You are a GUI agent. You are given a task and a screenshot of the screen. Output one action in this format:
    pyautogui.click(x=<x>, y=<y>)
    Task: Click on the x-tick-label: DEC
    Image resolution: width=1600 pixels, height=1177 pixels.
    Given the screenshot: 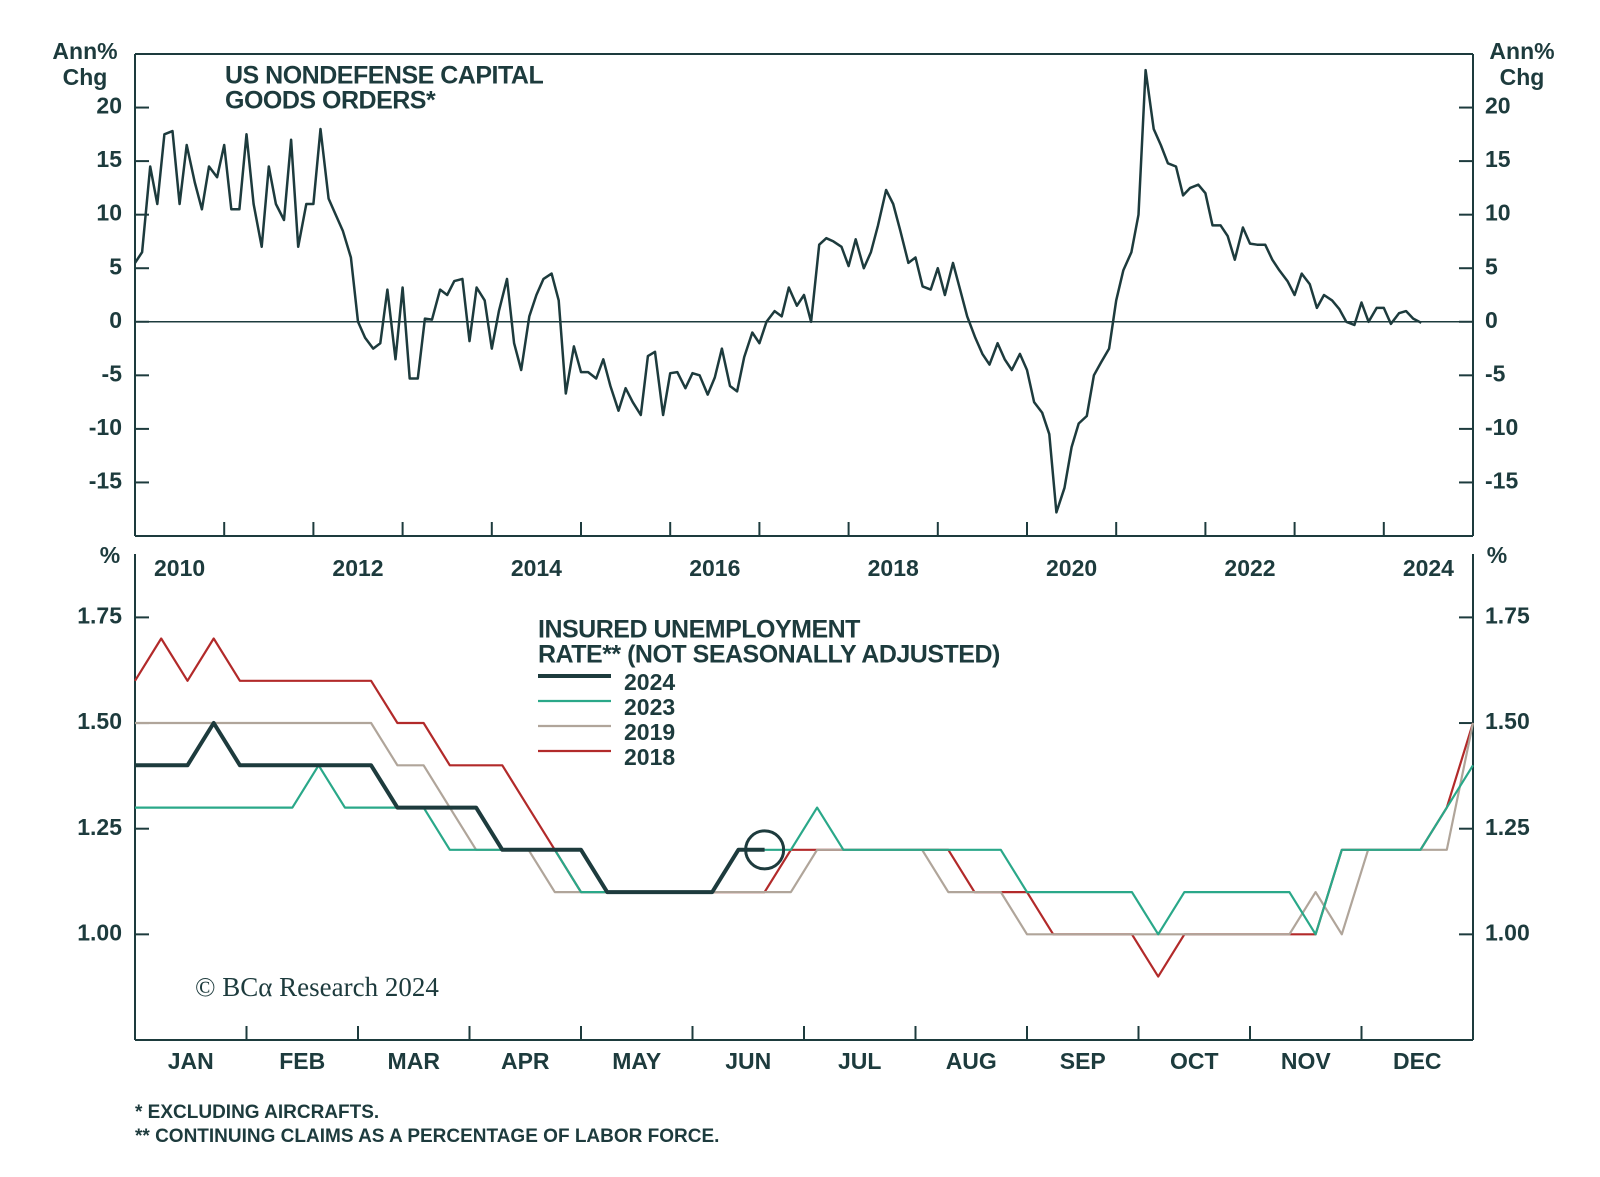 What is the action you would take?
    pyautogui.click(x=1417, y=1061)
    